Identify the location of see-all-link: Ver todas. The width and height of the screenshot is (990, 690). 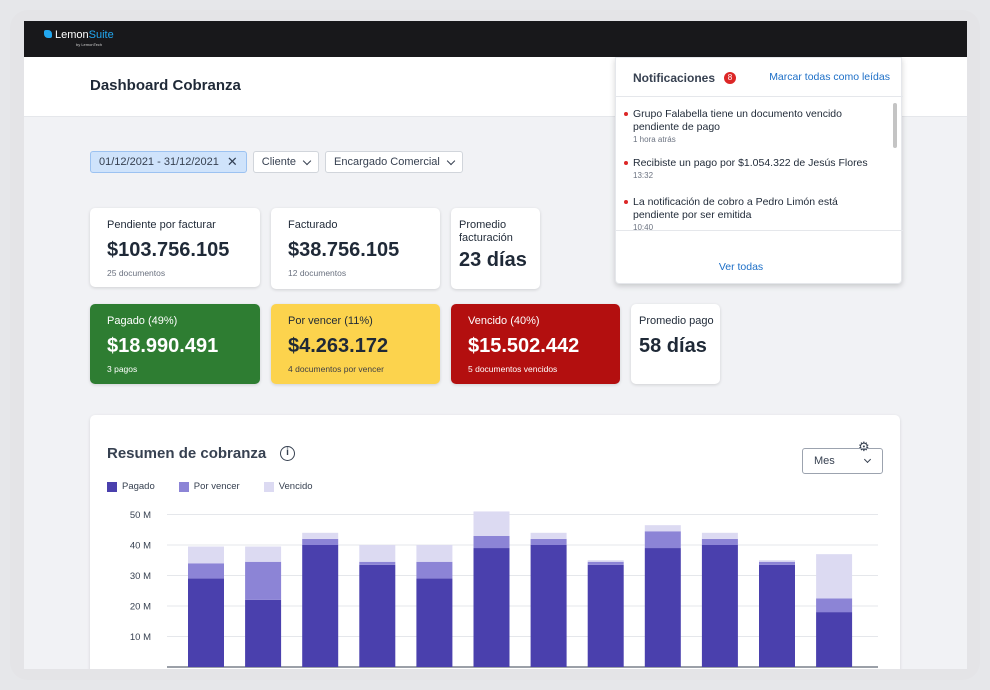
(741, 267).